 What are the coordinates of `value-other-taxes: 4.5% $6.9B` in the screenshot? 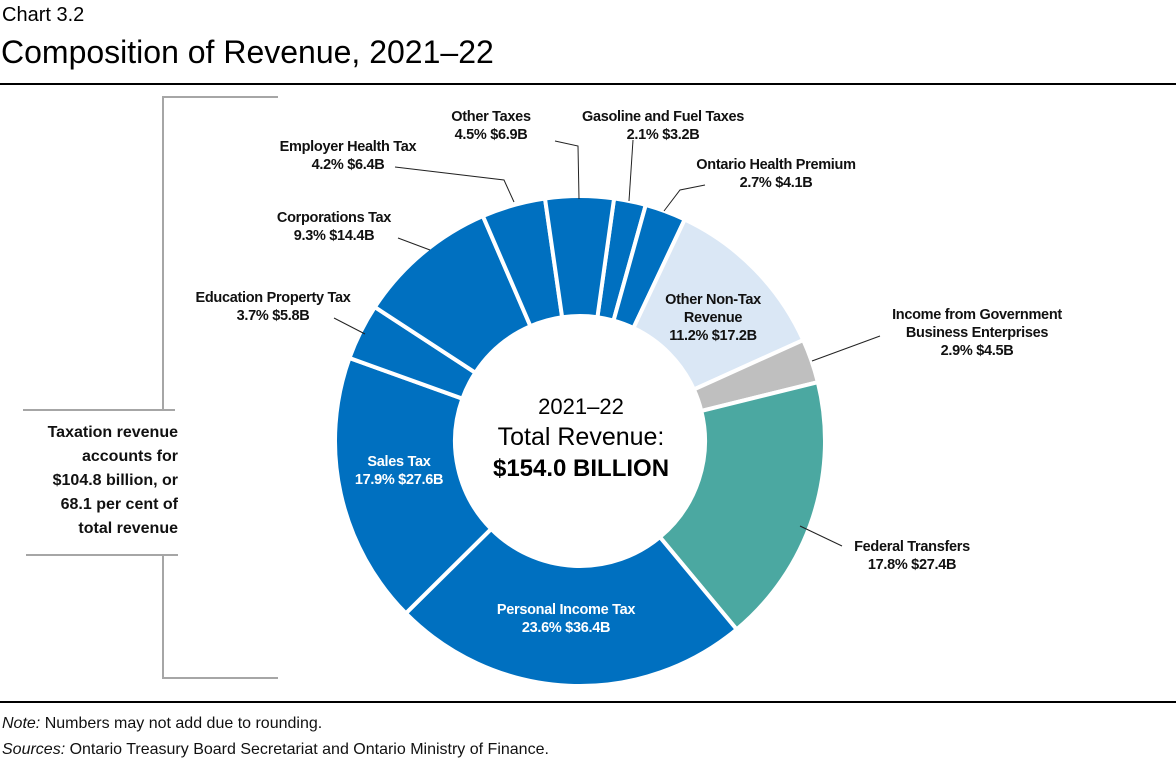 It's located at (491, 135).